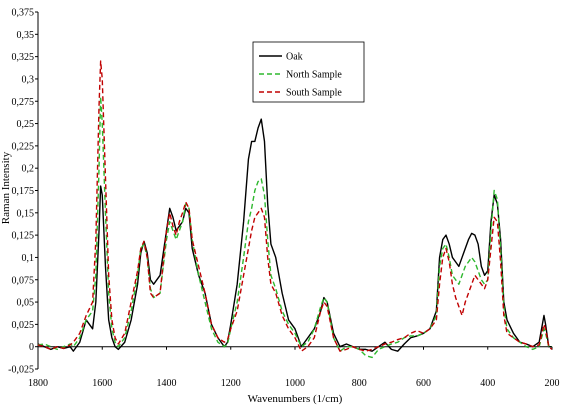 The image size is (576, 408). I want to click on y-tick-label: 0,325, so click(23, 57).